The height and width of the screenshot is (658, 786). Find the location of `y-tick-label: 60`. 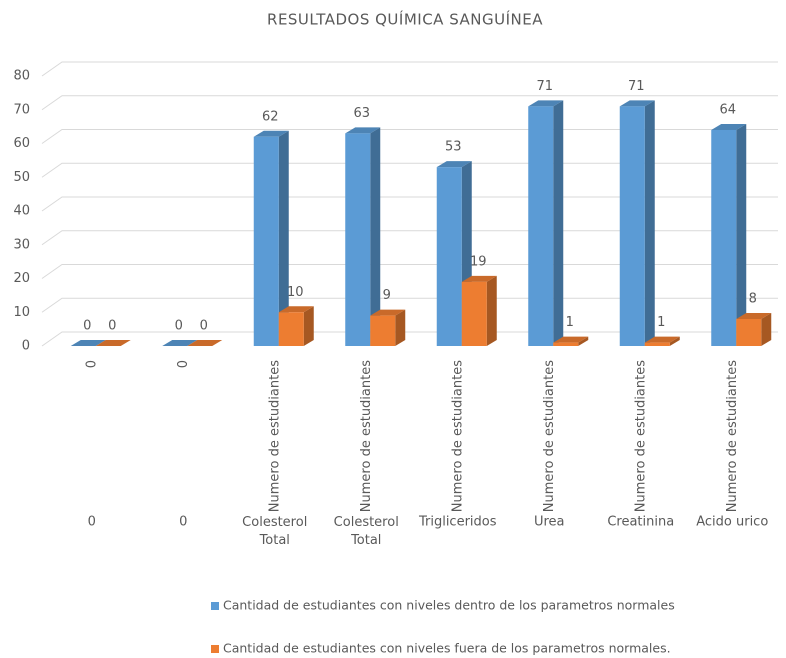

y-tick-label: 60 is located at coordinates (21, 143).